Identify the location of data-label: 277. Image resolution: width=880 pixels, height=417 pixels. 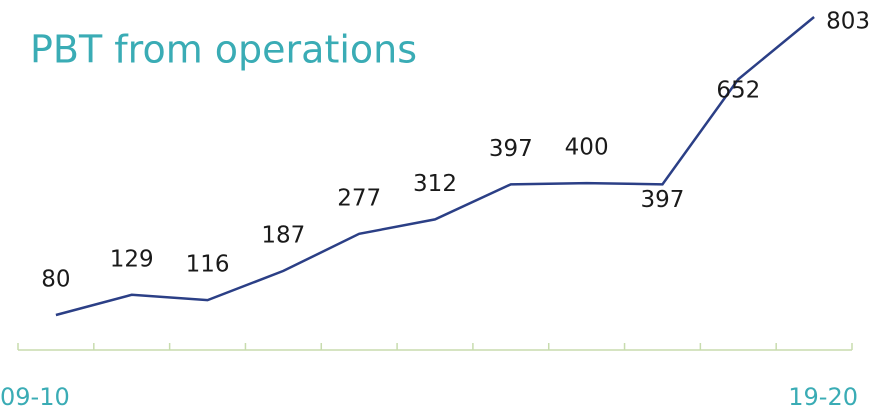
(359, 198).